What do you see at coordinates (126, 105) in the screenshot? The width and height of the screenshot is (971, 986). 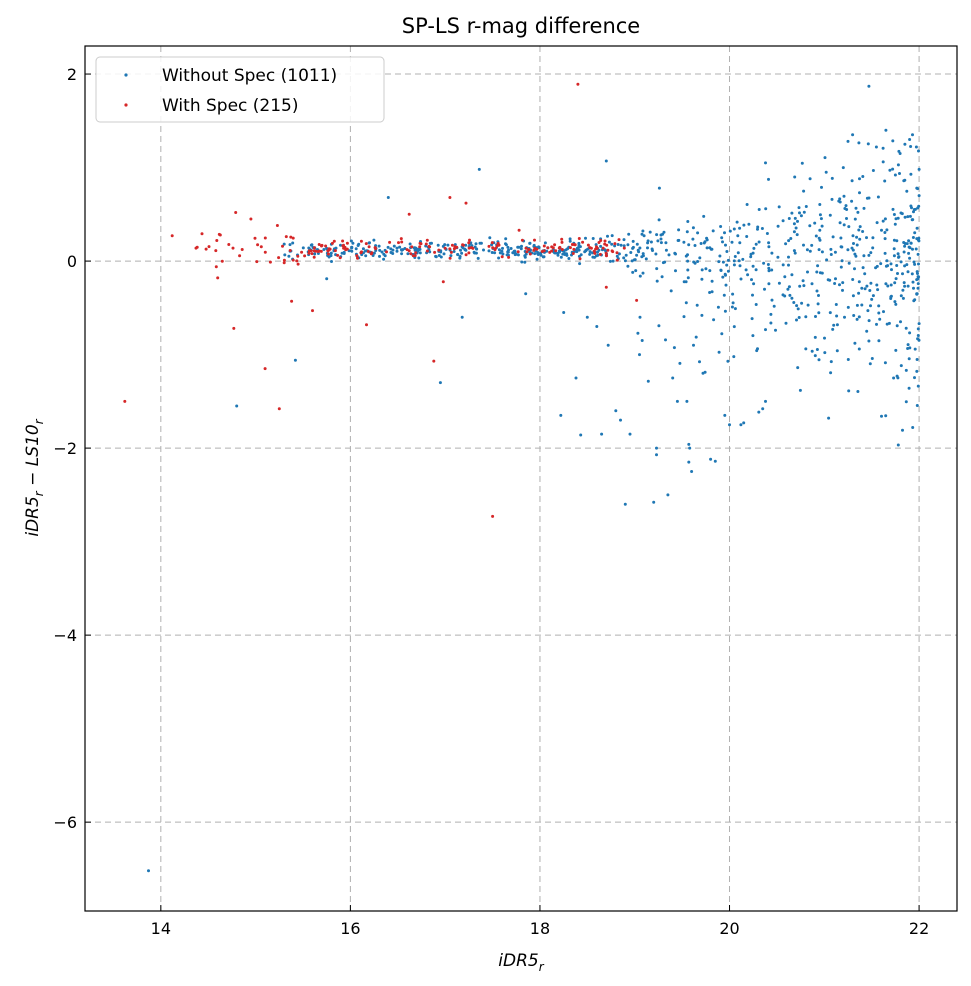 I see `legend-marker-with-spec` at bounding box center [126, 105].